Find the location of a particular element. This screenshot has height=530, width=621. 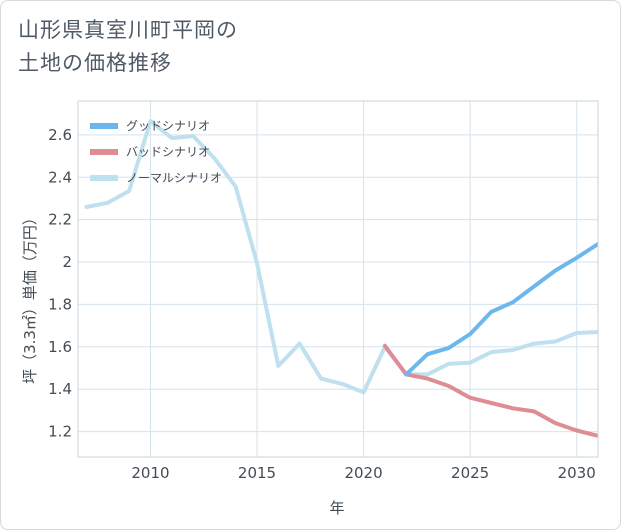

x-tick-label: 2030 is located at coordinates (577, 473).